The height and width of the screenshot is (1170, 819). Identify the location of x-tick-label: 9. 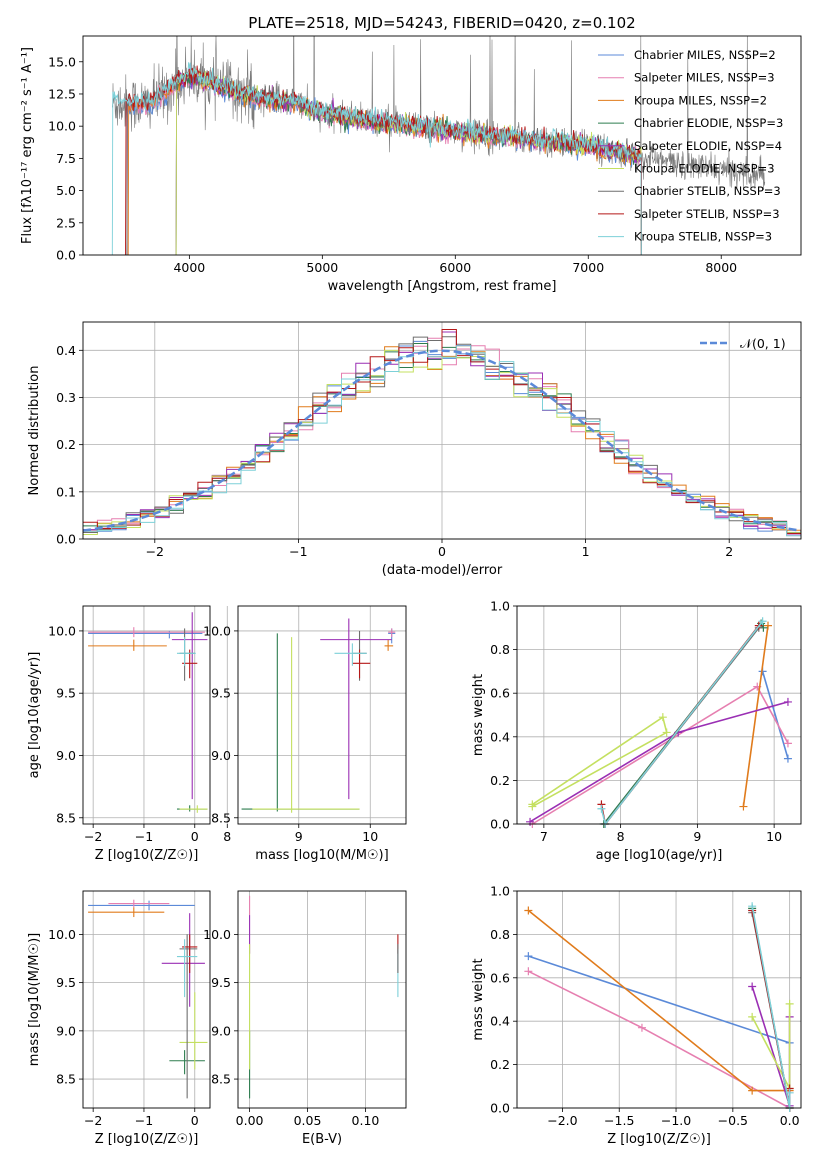
(299, 836).